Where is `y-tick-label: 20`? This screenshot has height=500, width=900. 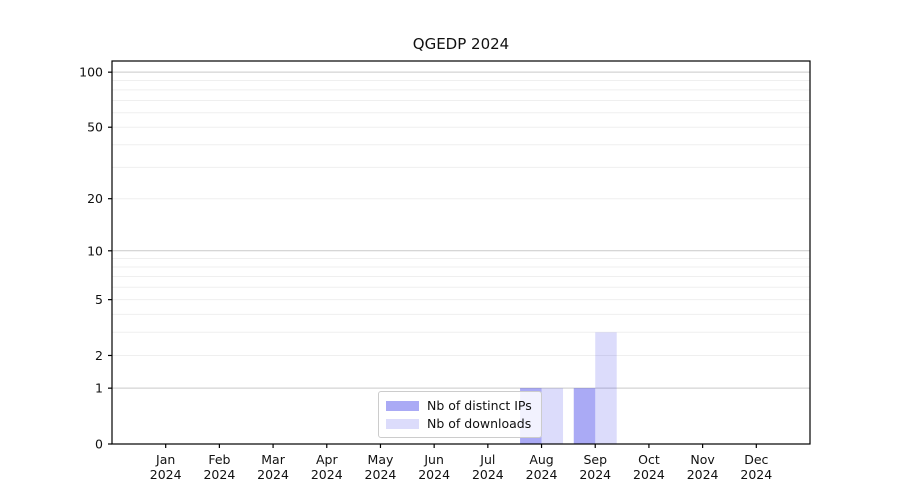 y-tick-label: 20 is located at coordinates (95, 198).